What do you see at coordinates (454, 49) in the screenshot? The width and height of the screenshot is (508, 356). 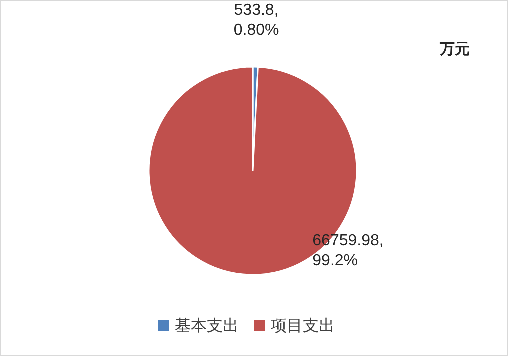 I see `text: 万元` at bounding box center [454, 49].